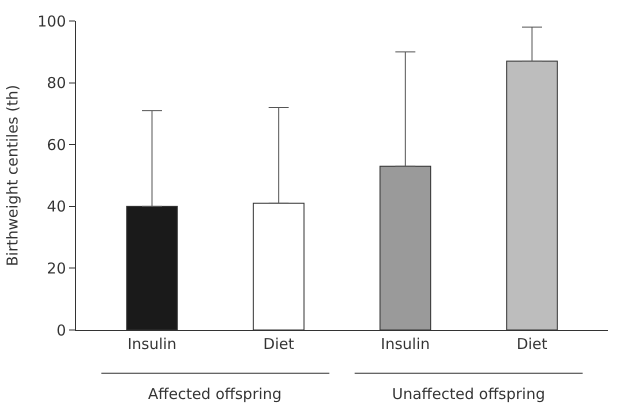 The width and height of the screenshot is (628, 410). What do you see at coordinates (61, 330) in the screenshot?
I see `y-tick-label: 0` at bounding box center [61, 330].